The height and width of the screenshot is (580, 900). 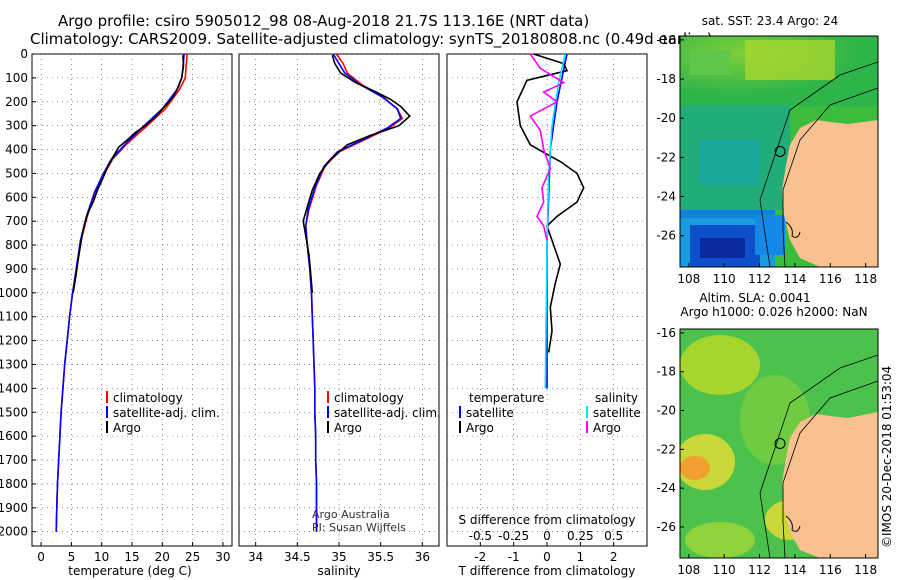 What do you see at coordinates (581, 557) in the screenshot?
I see `x-tick-label: 1` at bounding box center [581, 557].